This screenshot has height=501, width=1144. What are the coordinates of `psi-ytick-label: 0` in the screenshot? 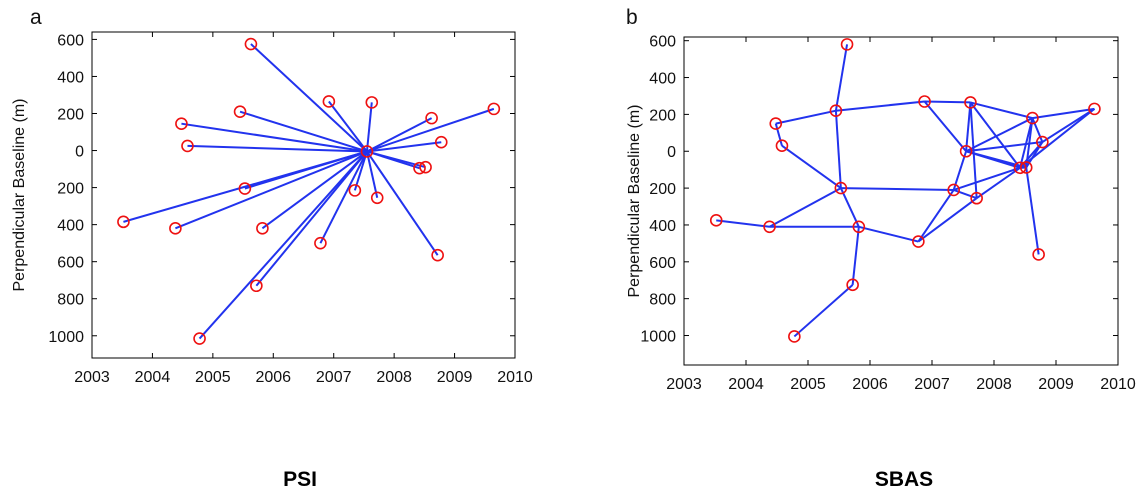 It's located at (79, 152).